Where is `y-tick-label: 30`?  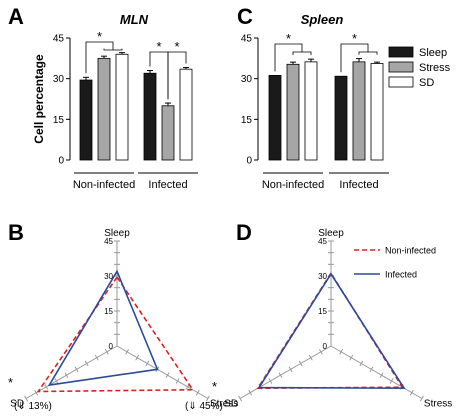 y-tick-label: 30 is located at coordinates (59, 79).